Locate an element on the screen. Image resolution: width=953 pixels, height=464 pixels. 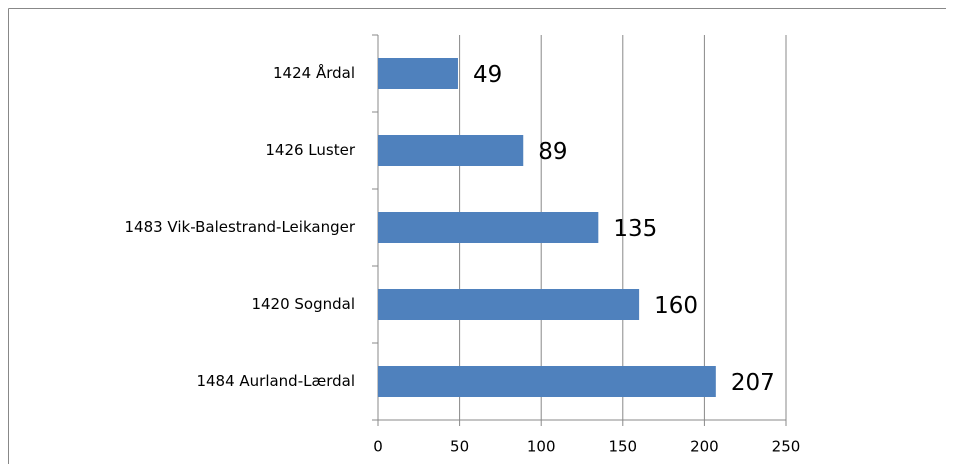
x-tick-label: 150 is located at coordinates (622, 447).